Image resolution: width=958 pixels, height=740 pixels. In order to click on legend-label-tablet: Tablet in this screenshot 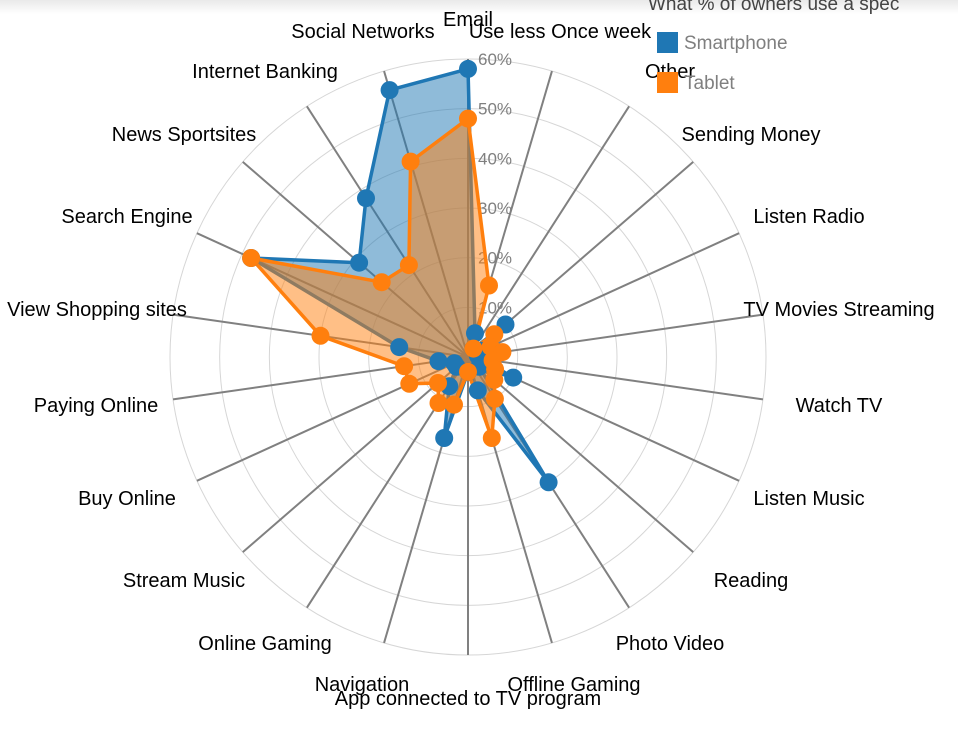, I will do `click(709, 83)`.